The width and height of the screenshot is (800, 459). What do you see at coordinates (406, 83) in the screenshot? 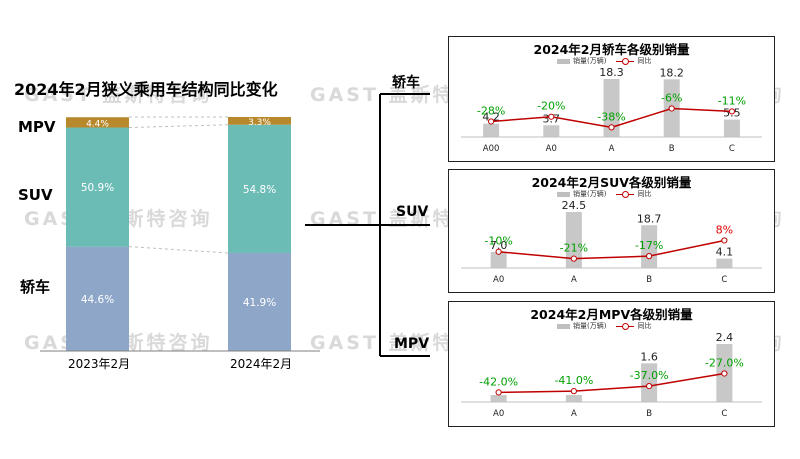
I see `connector-label-sedan: 轿车` at bounding box center [406, 83].